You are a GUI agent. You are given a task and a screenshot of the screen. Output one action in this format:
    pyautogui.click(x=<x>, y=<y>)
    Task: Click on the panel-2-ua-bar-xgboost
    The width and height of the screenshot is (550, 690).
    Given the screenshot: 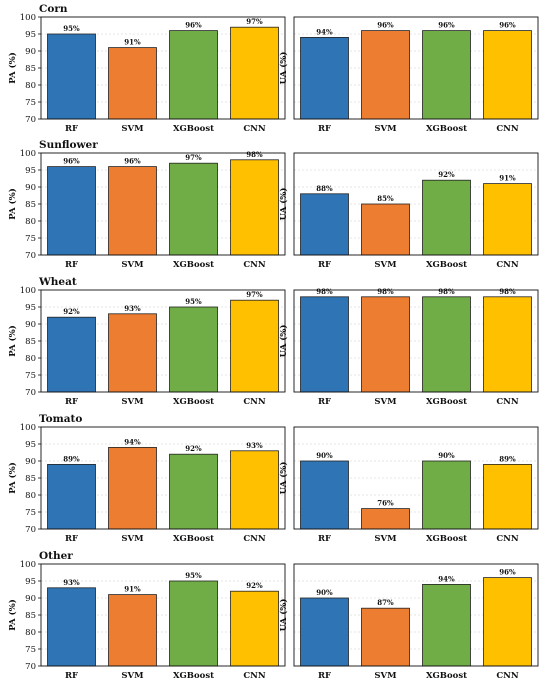 What is the action you would take?
    pyautogui.click(x=446, y=217)
    